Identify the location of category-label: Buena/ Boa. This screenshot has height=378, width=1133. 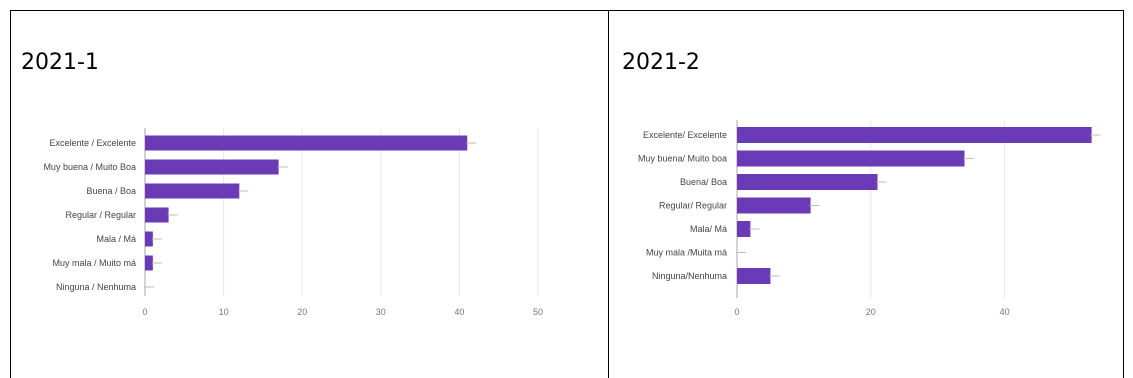
(703, 182).